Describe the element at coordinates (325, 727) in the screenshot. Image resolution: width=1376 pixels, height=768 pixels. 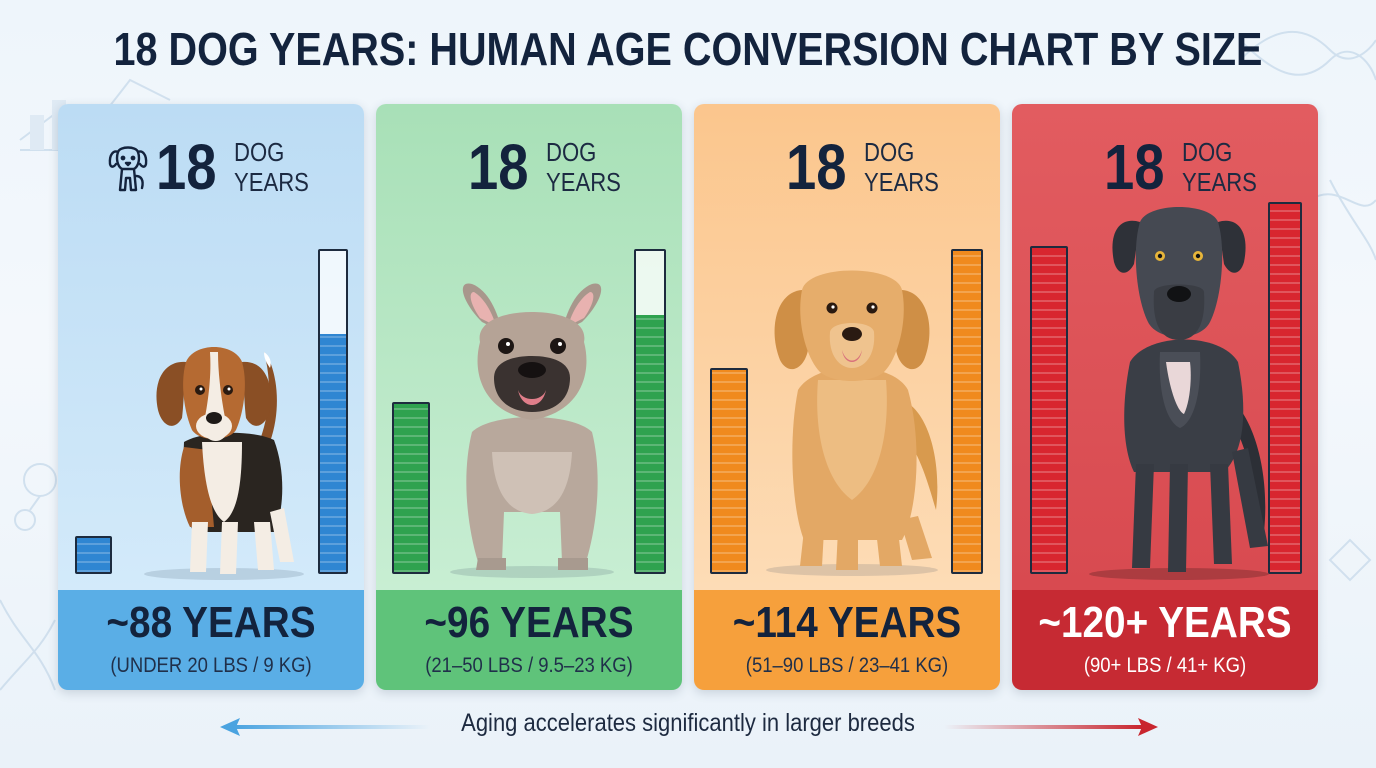
I see `left-arrow-icon` at that location.